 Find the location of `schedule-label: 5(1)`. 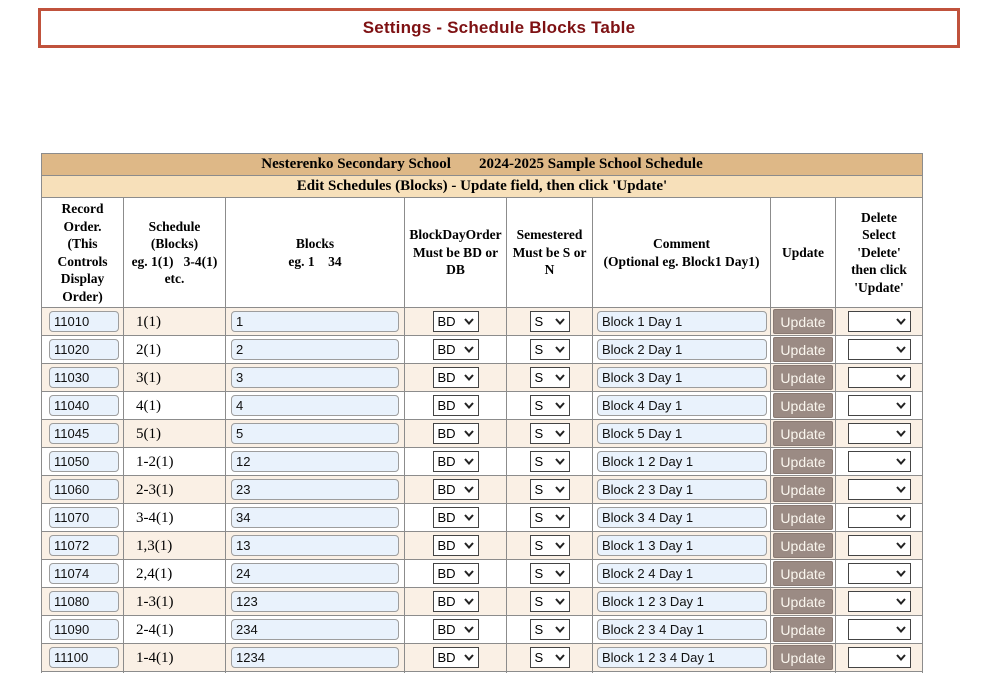

schedule-label: 5(1) is located at coordinates (148, 433).